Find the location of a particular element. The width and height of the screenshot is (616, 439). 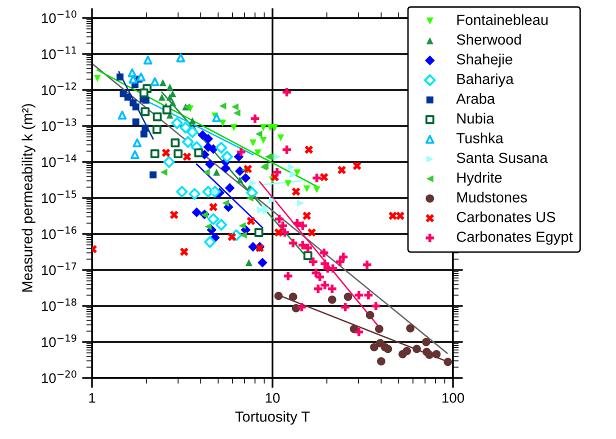

x-tick-label: 100 is located at coordinates (453, 397).